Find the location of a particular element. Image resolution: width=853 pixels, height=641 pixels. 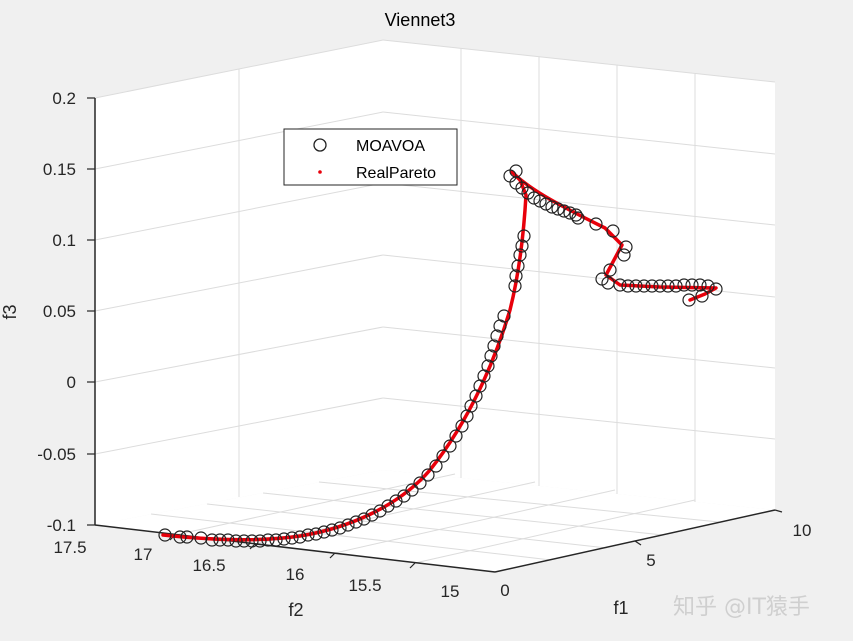

z-tick: 0.2 is located at coordinates (64, 98).